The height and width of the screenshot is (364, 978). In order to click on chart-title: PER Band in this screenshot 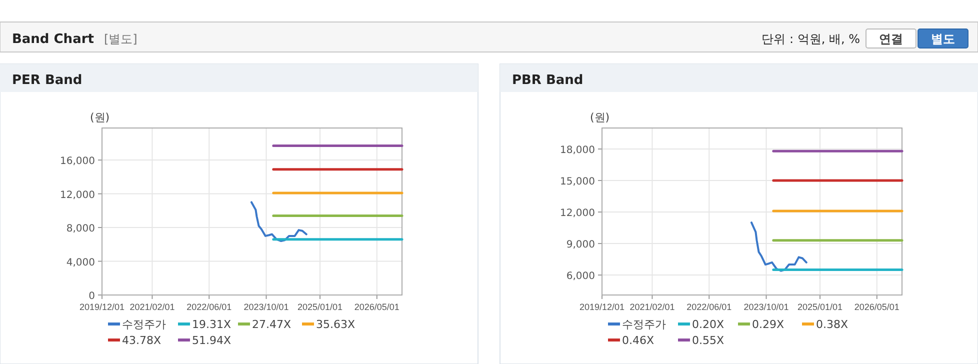, I will do `click(47, 80)`.